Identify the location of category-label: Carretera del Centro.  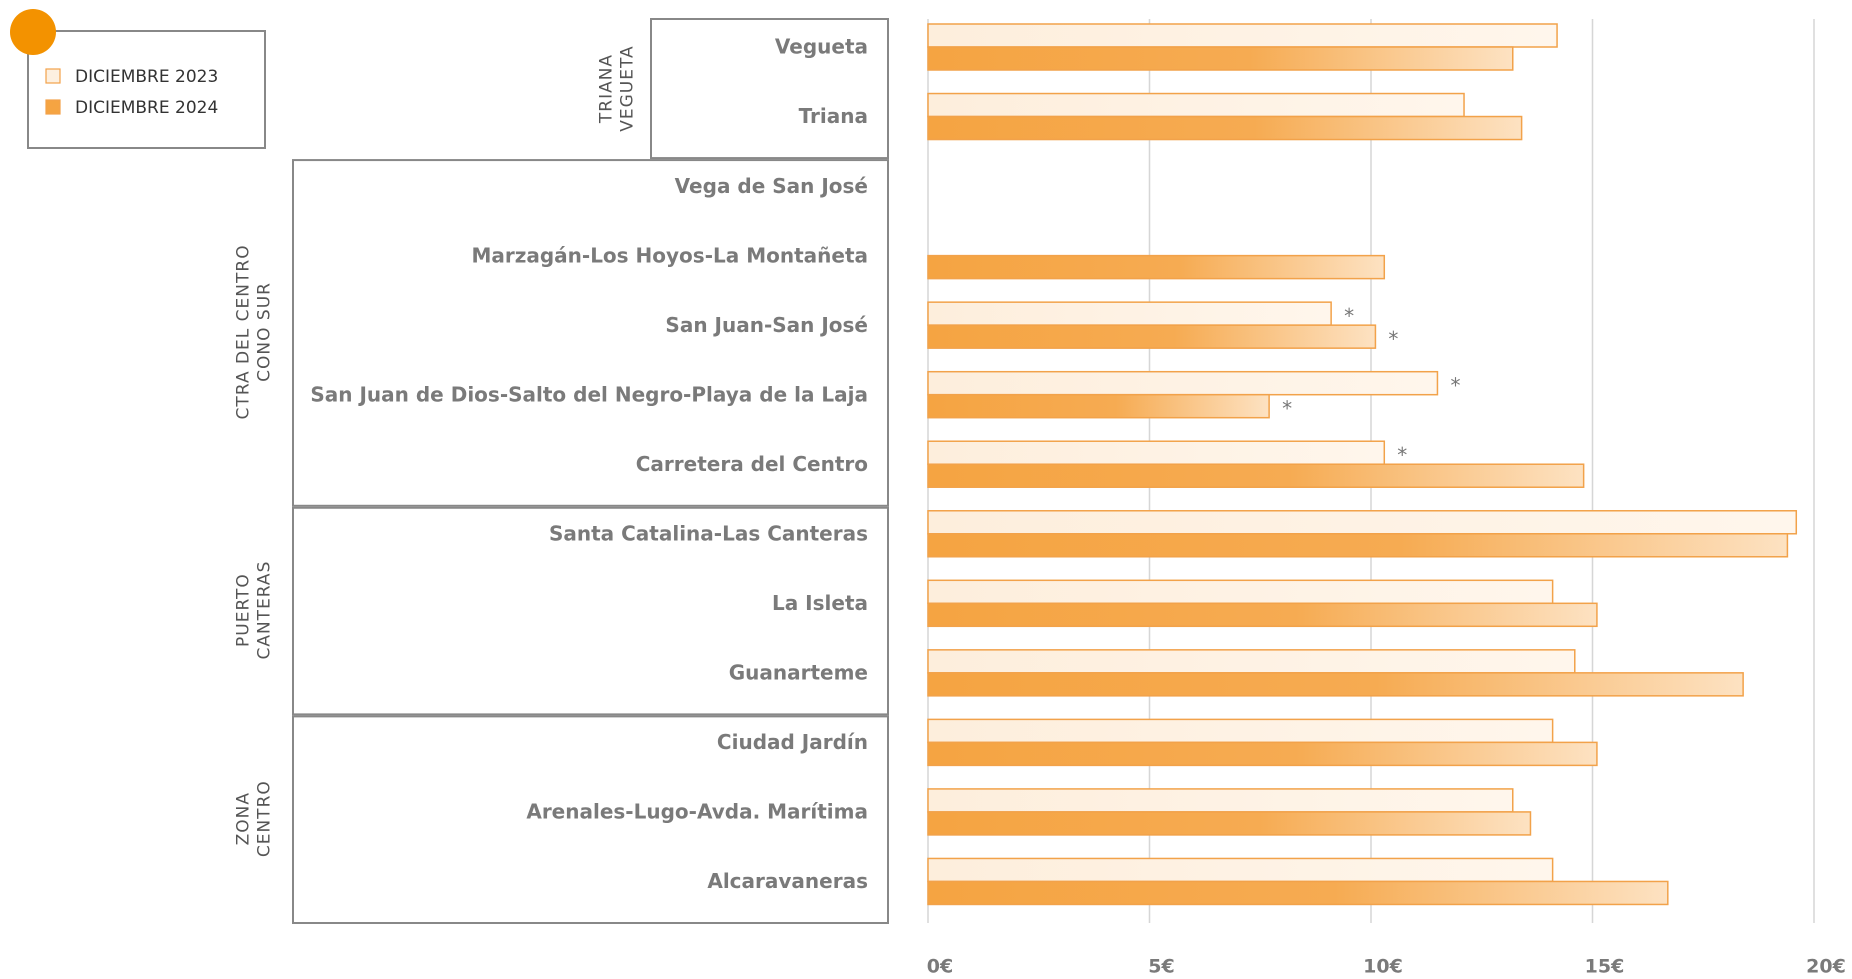
(752, 464).